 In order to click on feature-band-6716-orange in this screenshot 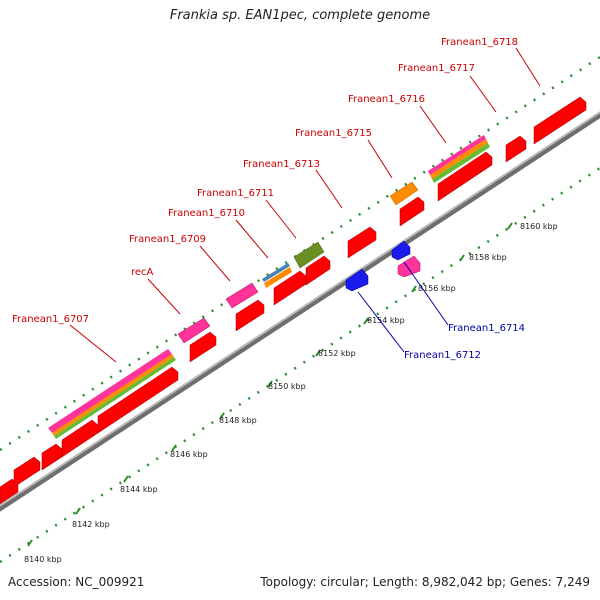, I will do `click(459, 159)`.